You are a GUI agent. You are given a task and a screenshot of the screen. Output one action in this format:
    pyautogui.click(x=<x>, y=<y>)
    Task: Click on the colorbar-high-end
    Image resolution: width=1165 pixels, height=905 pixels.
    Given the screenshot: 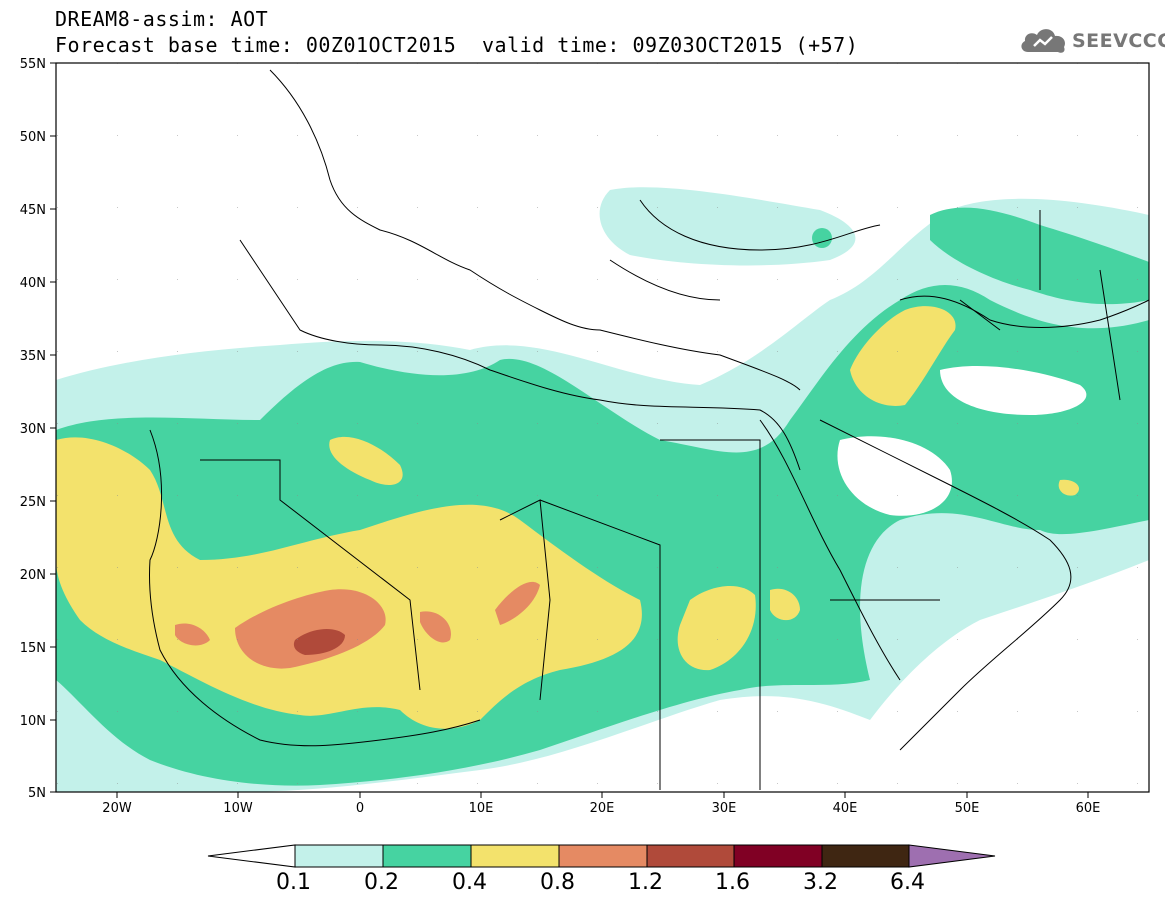 What is the action you would take?
    pyautogui.click(x=952, y=856)
    